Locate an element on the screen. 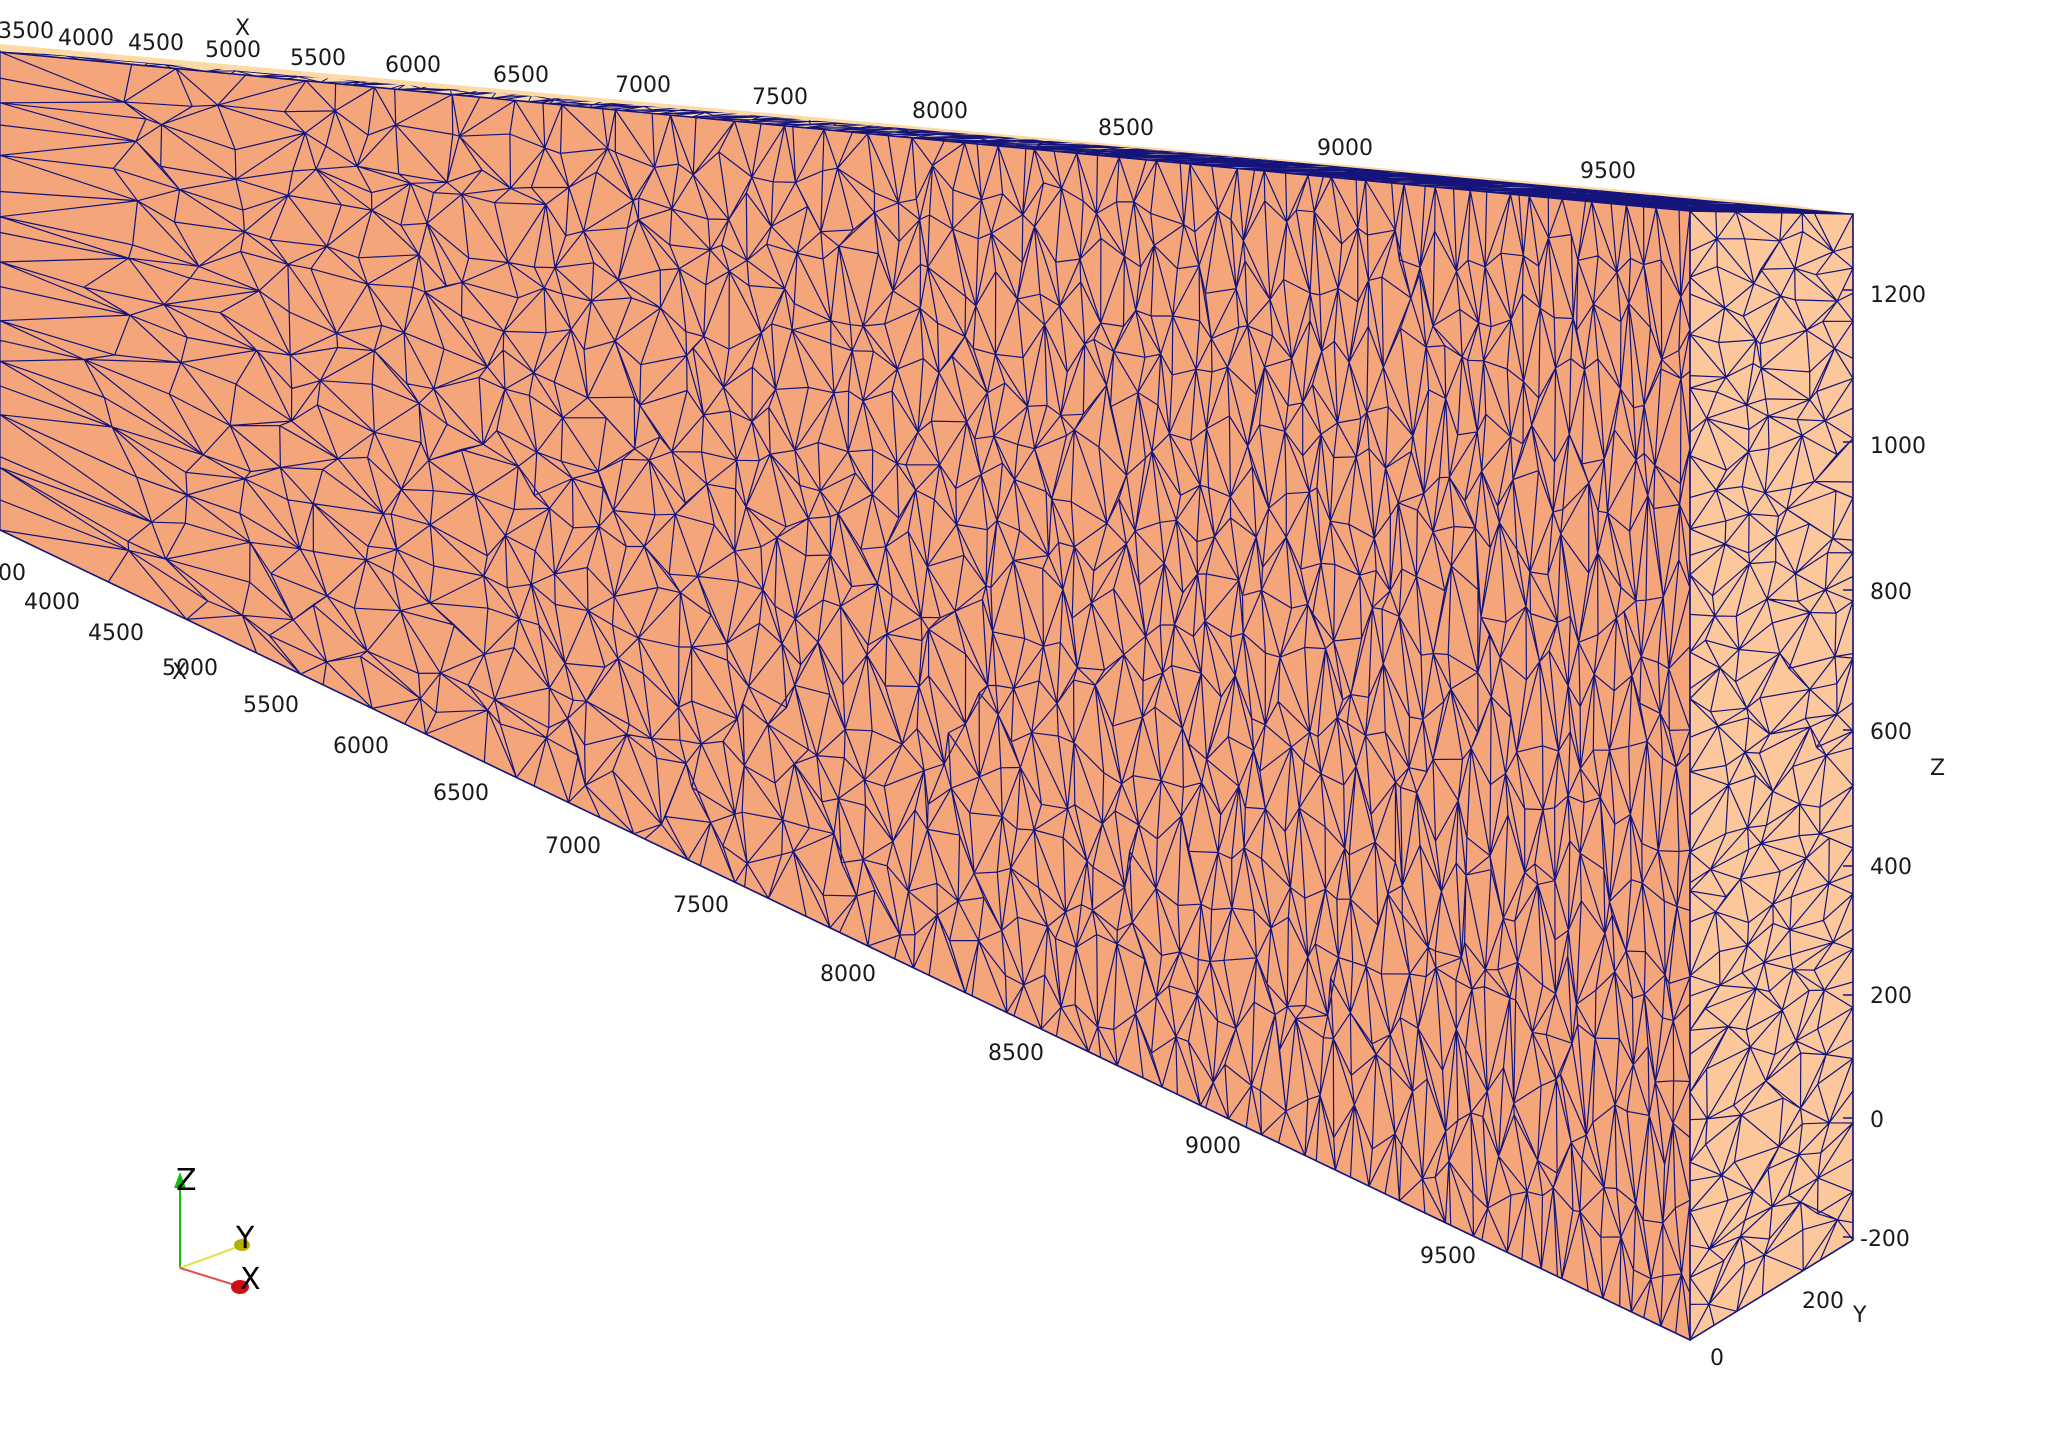 This screenshot has height=1436, width=2066. bottom-x-tick: 8000 is located at coordinates (848, 974).